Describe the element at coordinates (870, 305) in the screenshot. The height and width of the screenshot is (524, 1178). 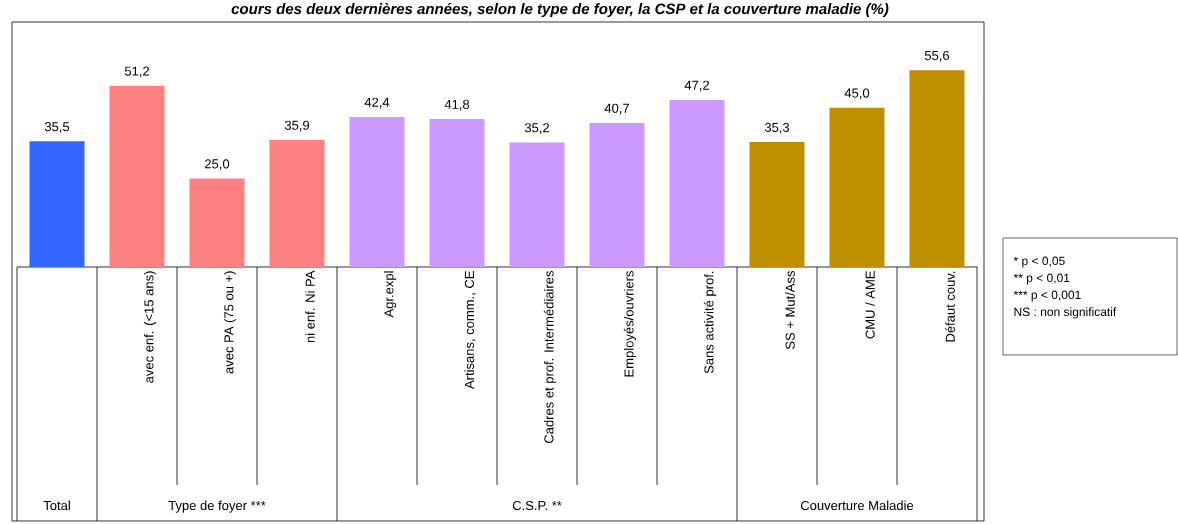
I see `x-tick-label: CMU / AME` at that location.